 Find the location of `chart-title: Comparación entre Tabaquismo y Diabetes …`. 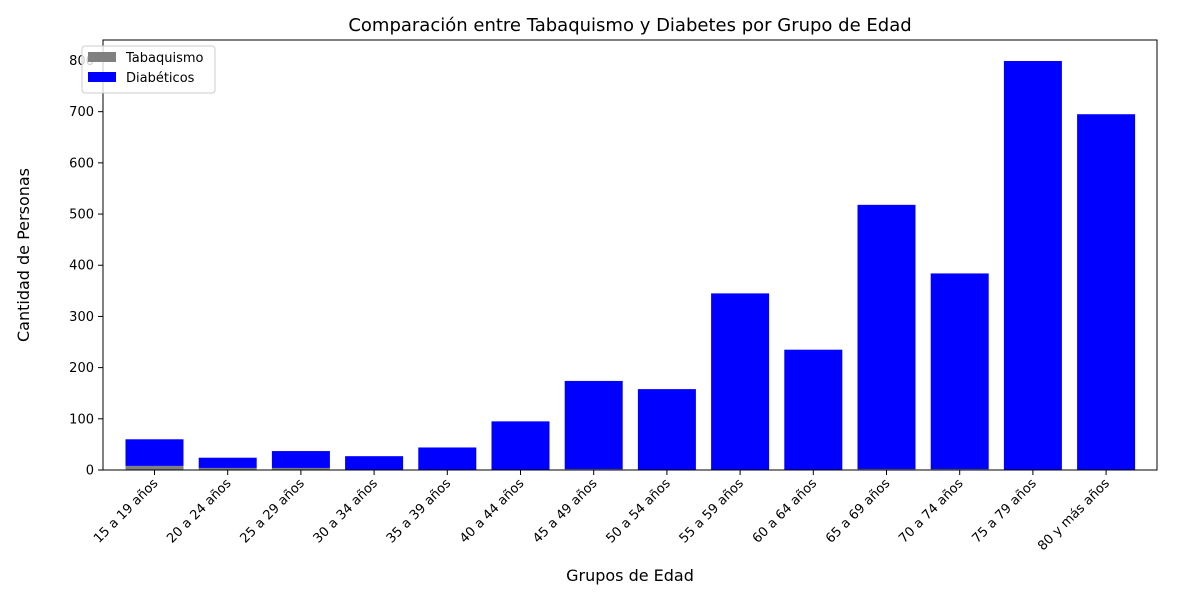

chart-title: Comparación entre Tabaquismo y Diabetes … is located at coordinates (629, 25).